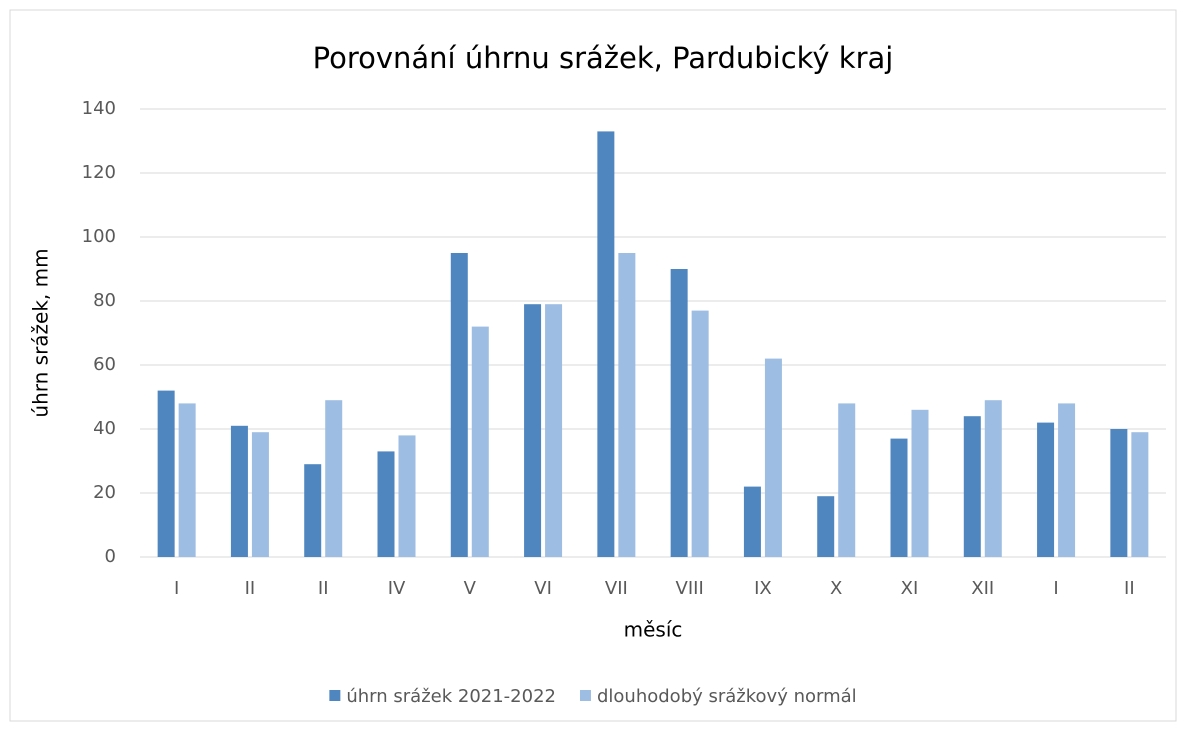 Image resolution: width=1186 pixels, height=731 pixels. I want to click on x-tick-label: VIII, so click(690, 588).